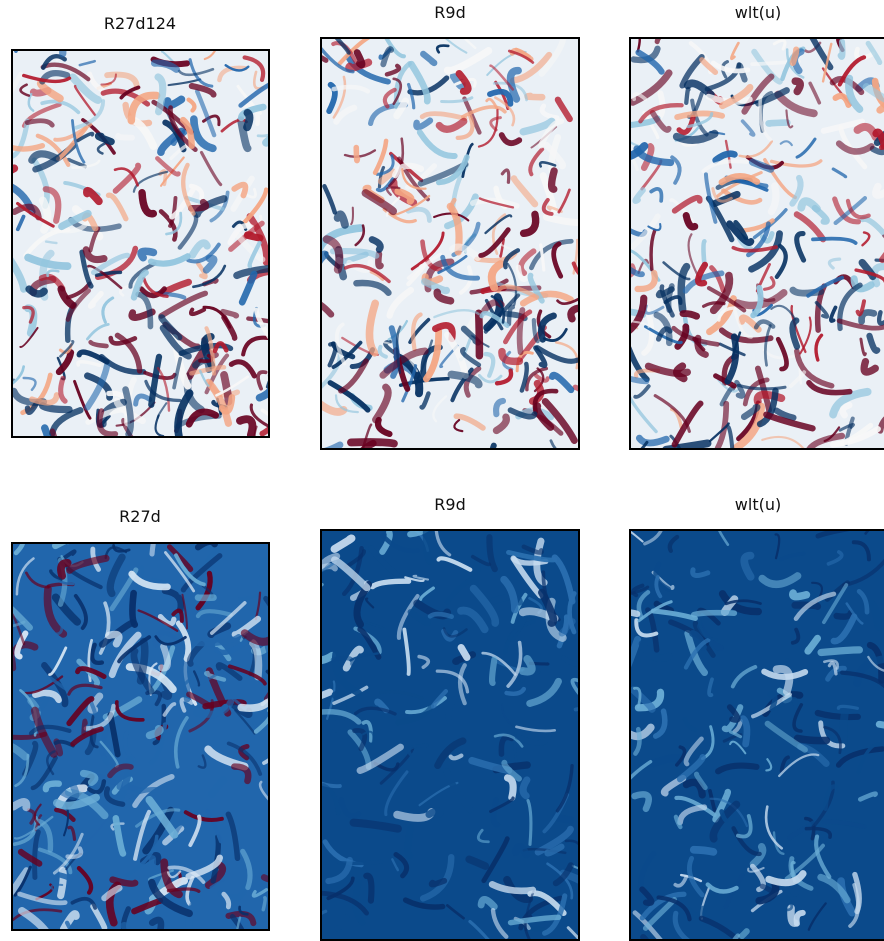  I want to click on panel-title-2: R9d, so click(450, 12).